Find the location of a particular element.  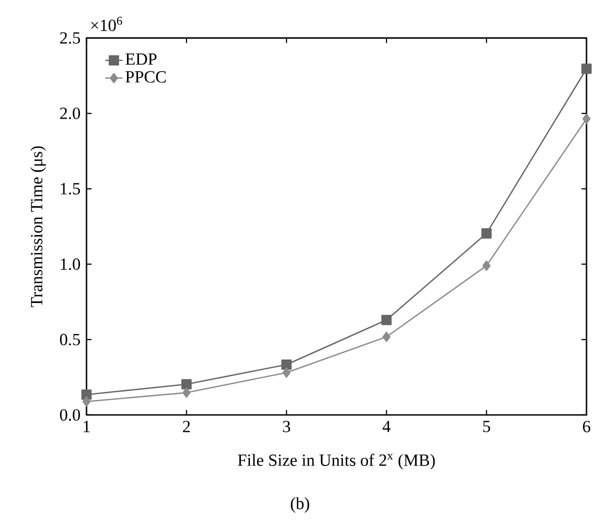

y-tick-label: 0.0 is located at coordinates (70, 415).